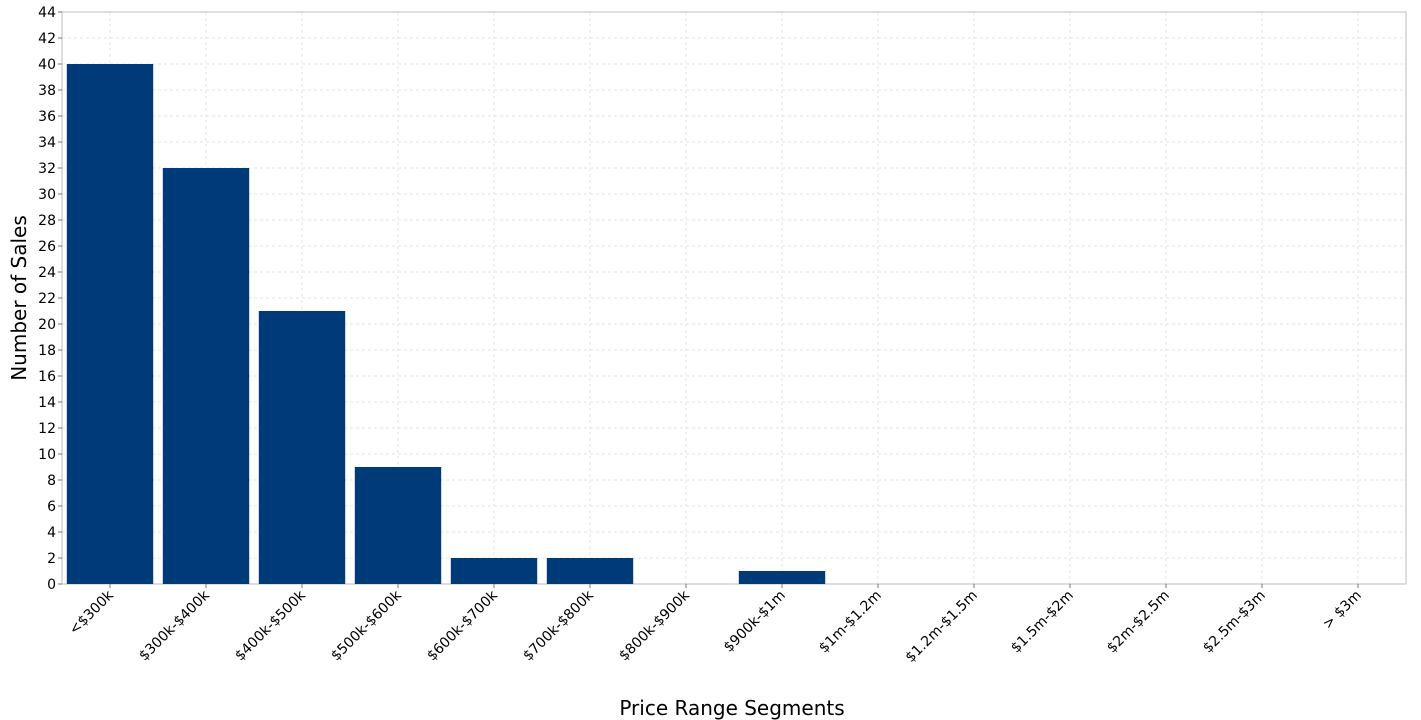  Describe the element at coordinates (47, 247) in the screenshot. I see `y-tick-label: 26` at that location.